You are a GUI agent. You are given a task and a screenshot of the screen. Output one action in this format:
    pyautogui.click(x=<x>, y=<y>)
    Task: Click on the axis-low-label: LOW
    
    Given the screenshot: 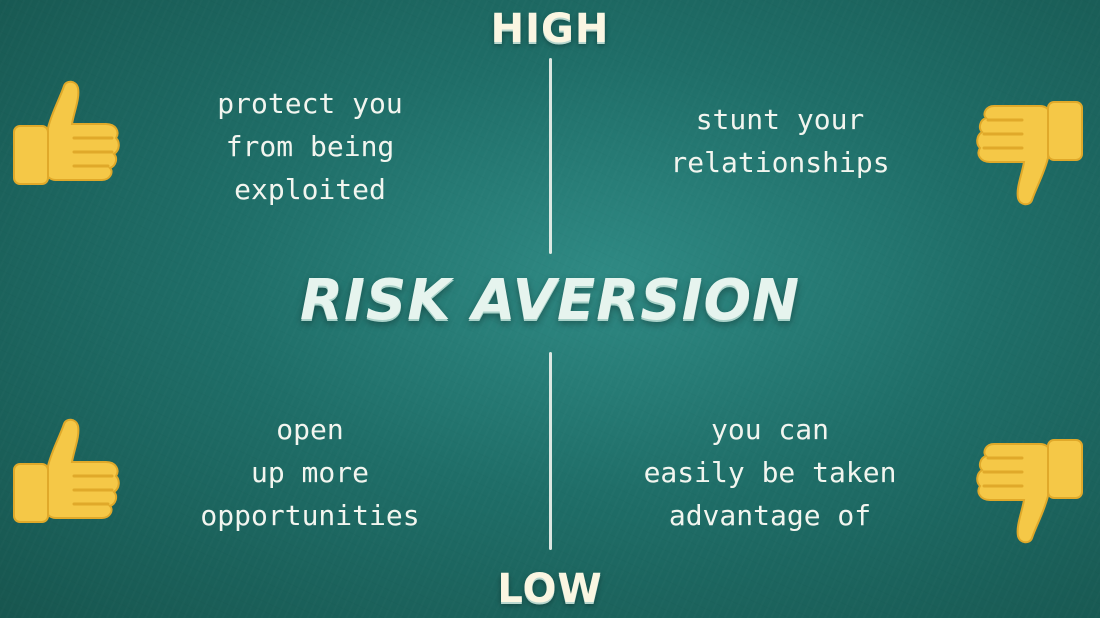 What is the action you would take?
    pyautogui.click(x=550, y=589)
    